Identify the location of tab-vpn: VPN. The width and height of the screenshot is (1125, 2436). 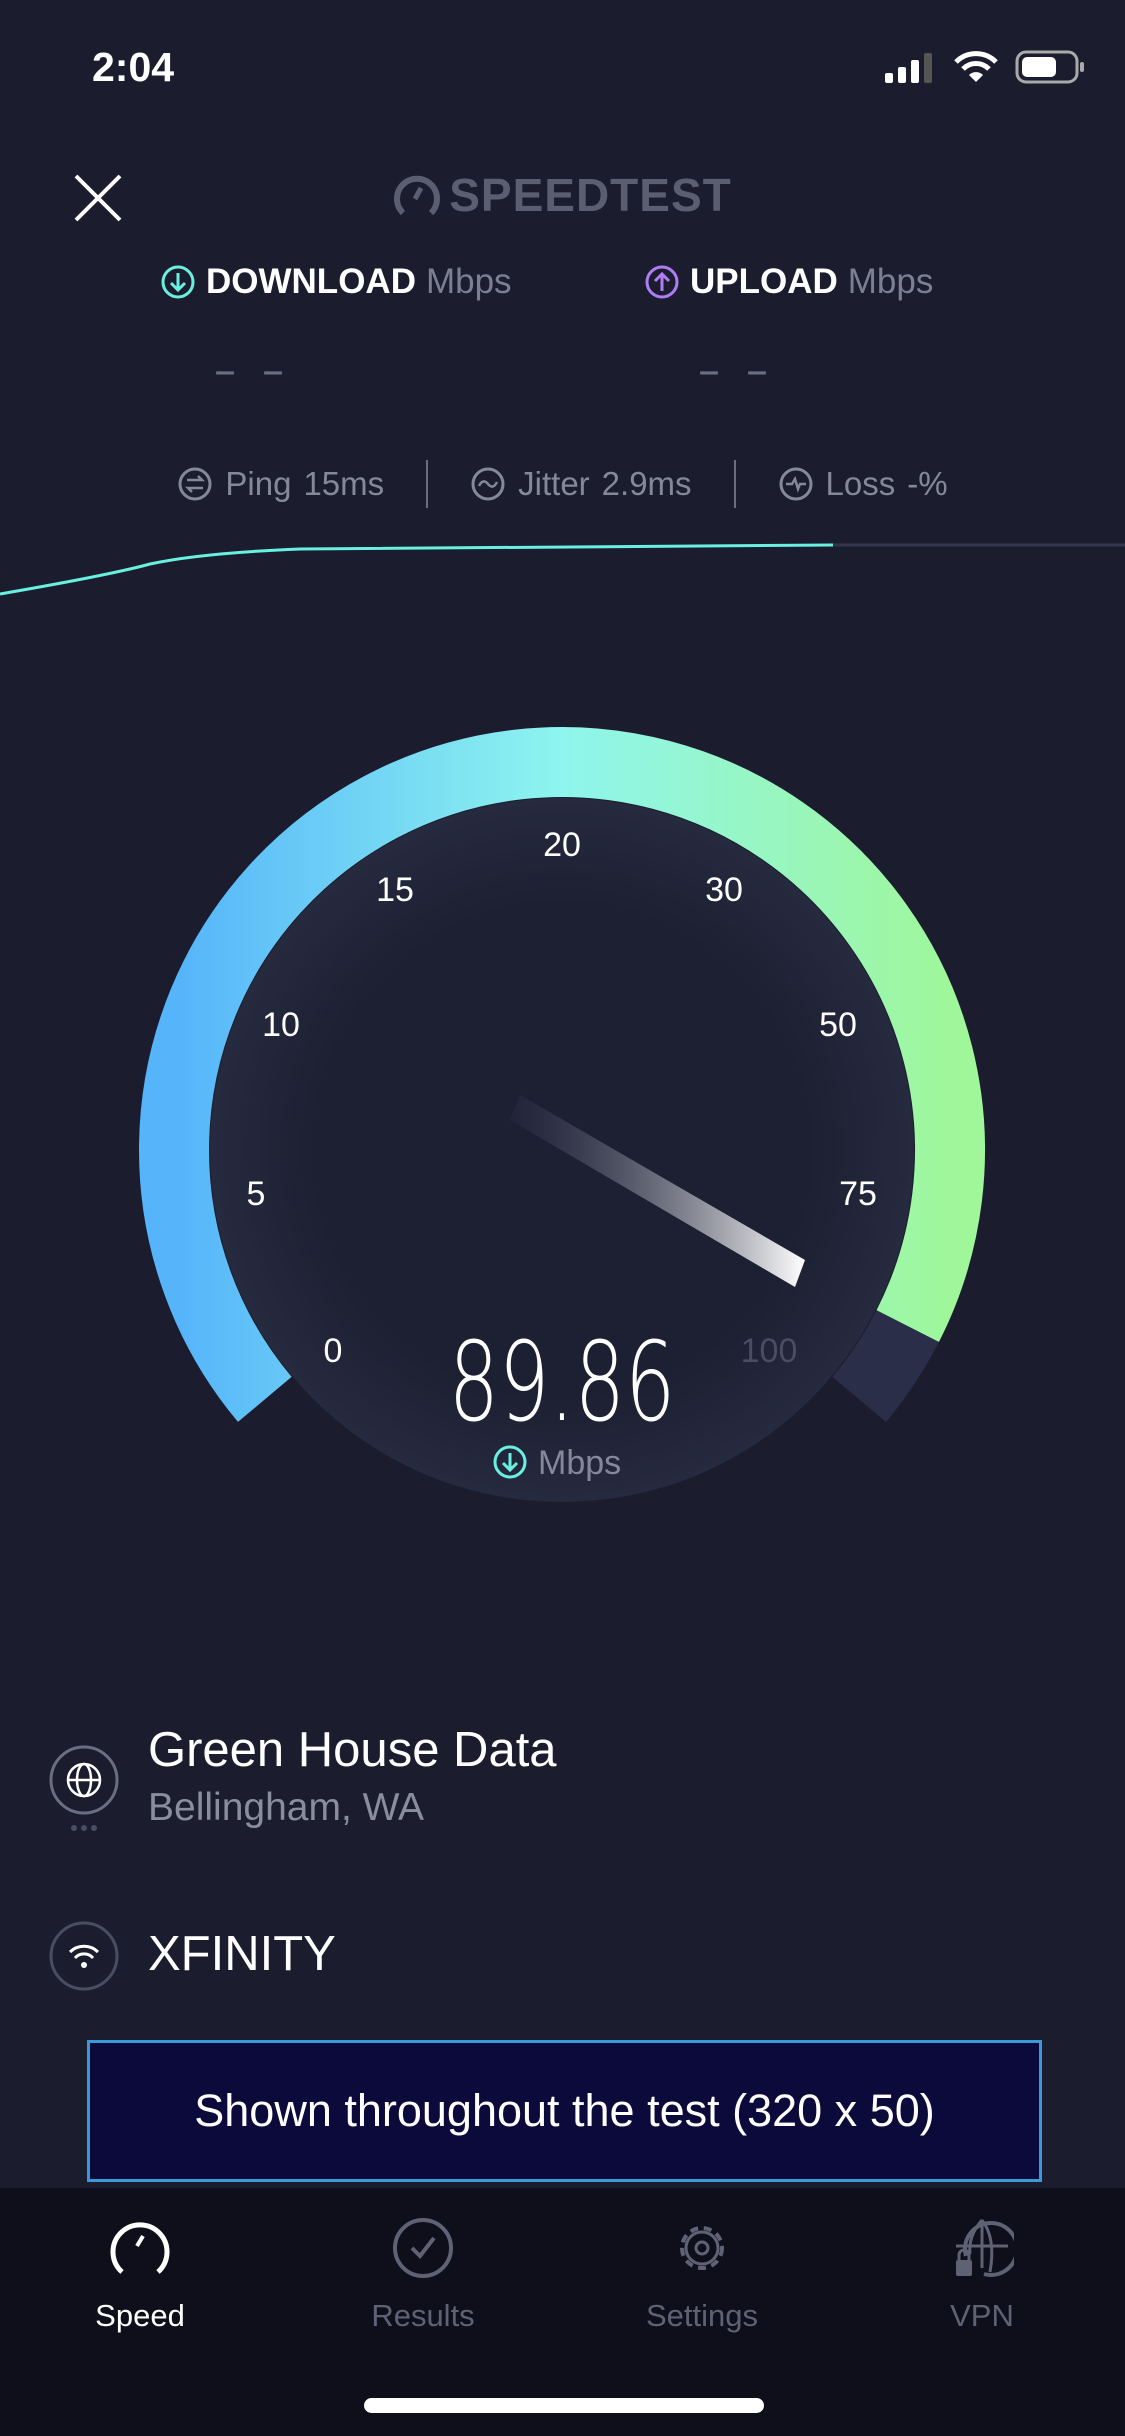
(982, 2275).